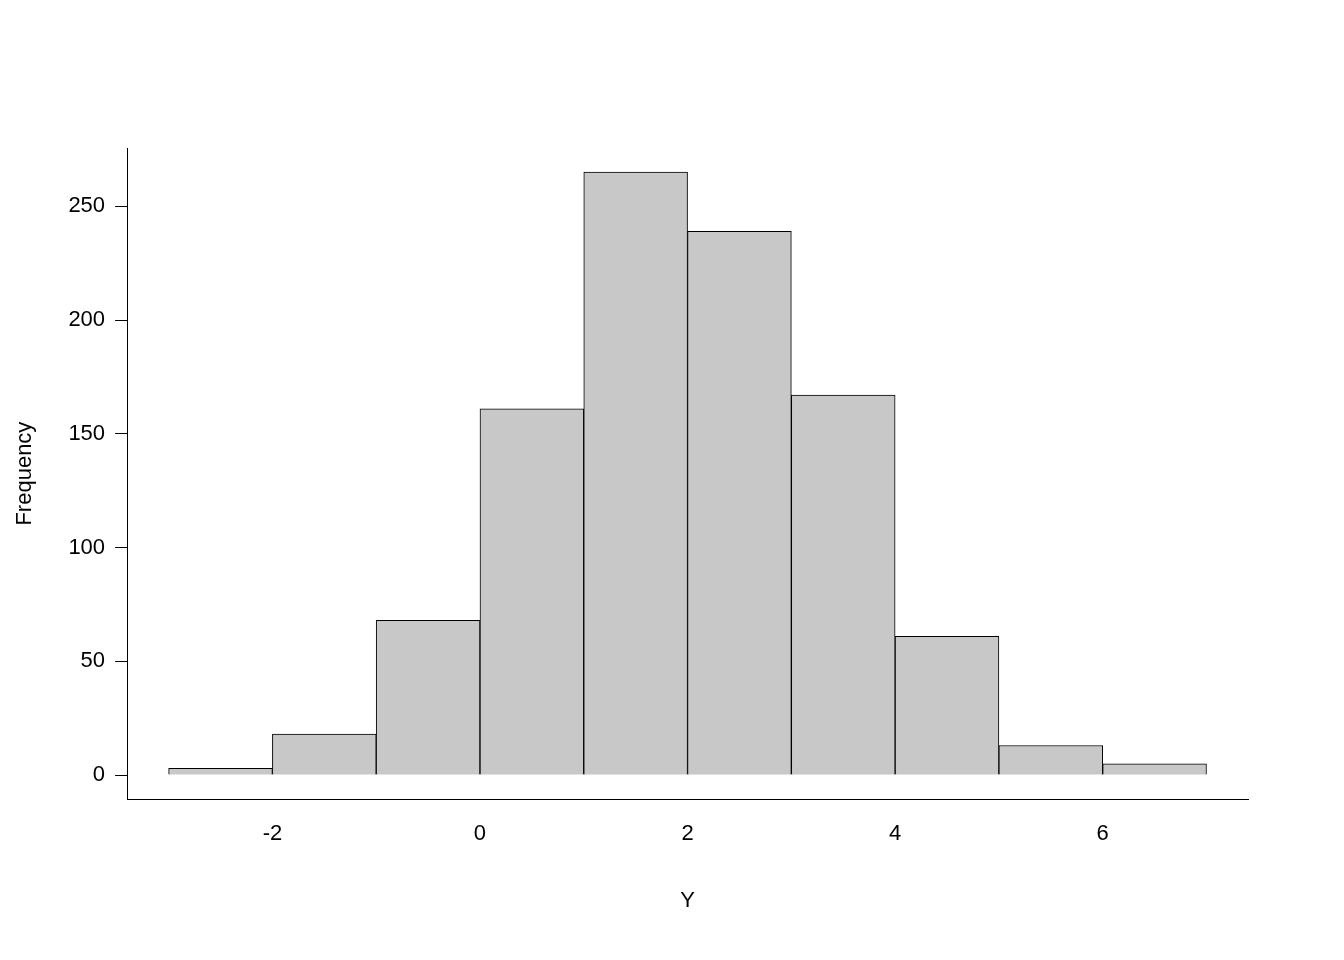 The width and height of the screenshot is (1344, 960). I want to click on x-tick-label: 0, so click(480, 833).